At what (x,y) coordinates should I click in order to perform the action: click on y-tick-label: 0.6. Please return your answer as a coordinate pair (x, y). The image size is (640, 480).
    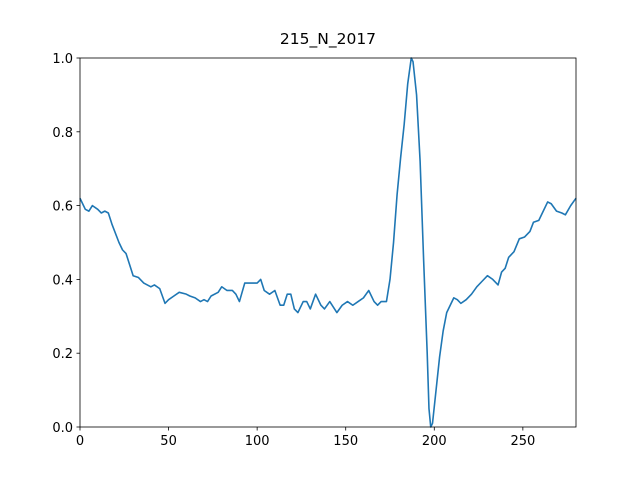
    Looking at the image, I should click on (62, 207).